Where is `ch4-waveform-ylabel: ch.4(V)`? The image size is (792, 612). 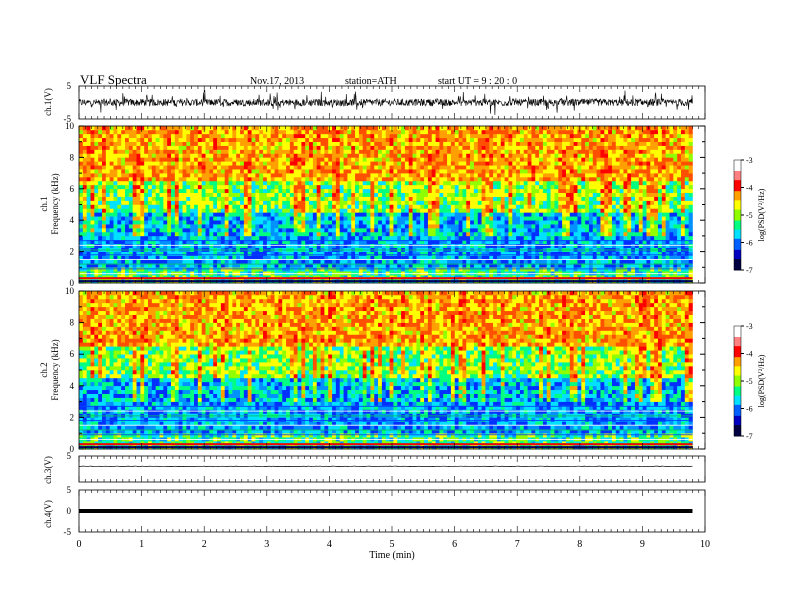 ch4-waveform-ylabel: ch.4(V) is located at coordinates (48, 514).